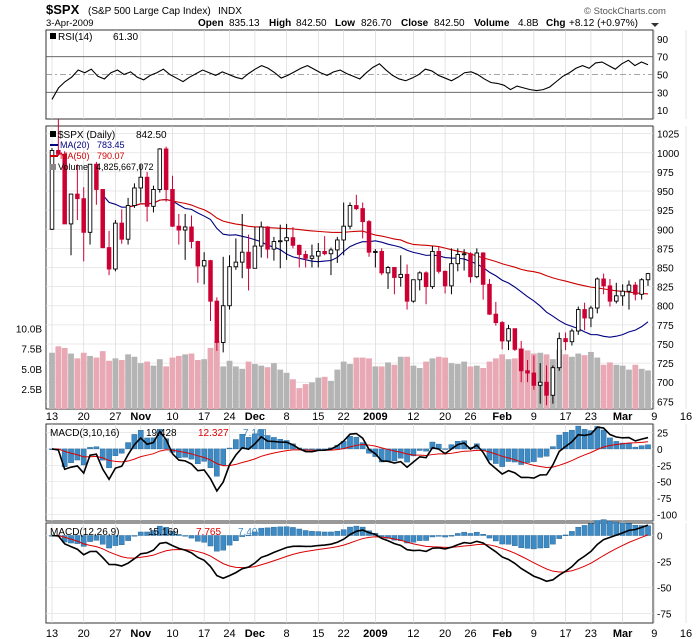 This screenshot has height=639, width=700. Describe the element at coordinates (287, 417) in the screenshot. I see `x-tick-label: 8` at that location.